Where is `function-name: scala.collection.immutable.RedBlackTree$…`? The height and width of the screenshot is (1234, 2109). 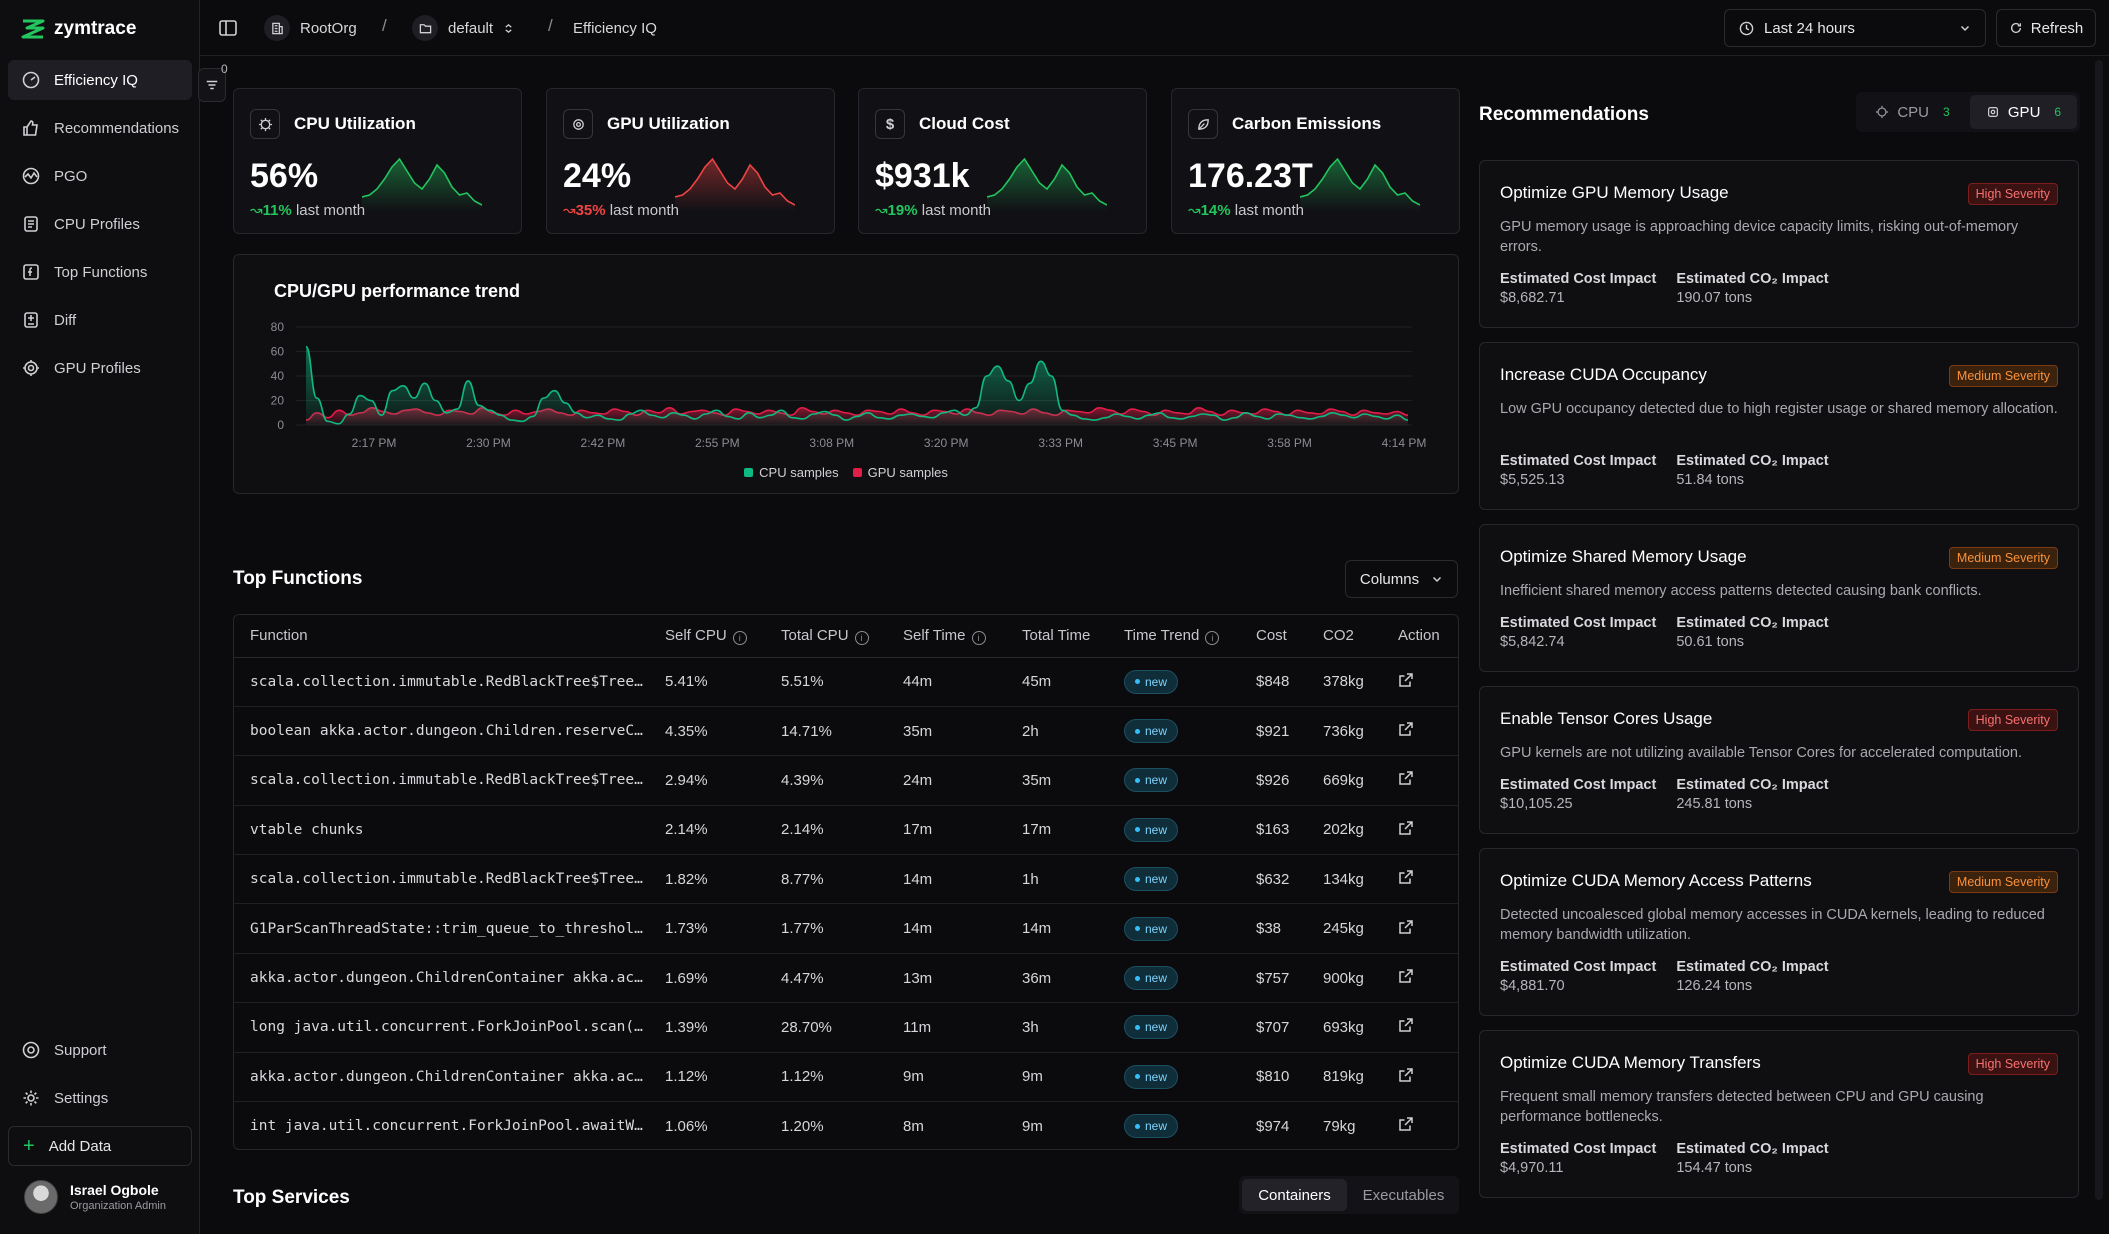
function-name: scala.collection.immutable.RedBlackTree$… is located at coordinates (441, 879).